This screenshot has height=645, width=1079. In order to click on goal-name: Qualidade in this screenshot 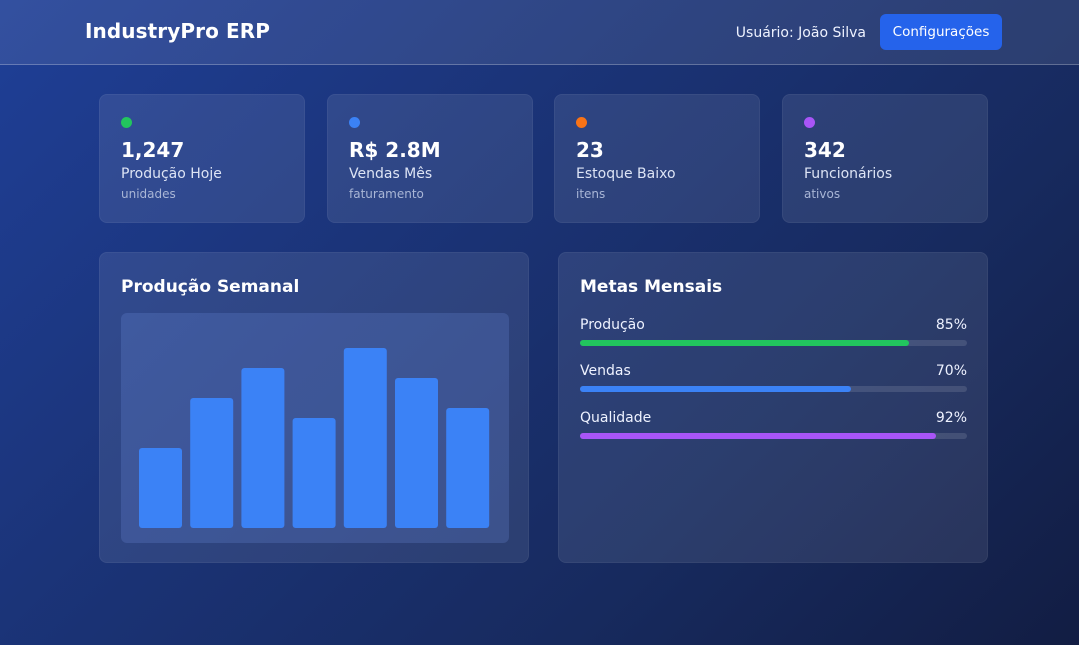, I will do `click(616, 418)`.